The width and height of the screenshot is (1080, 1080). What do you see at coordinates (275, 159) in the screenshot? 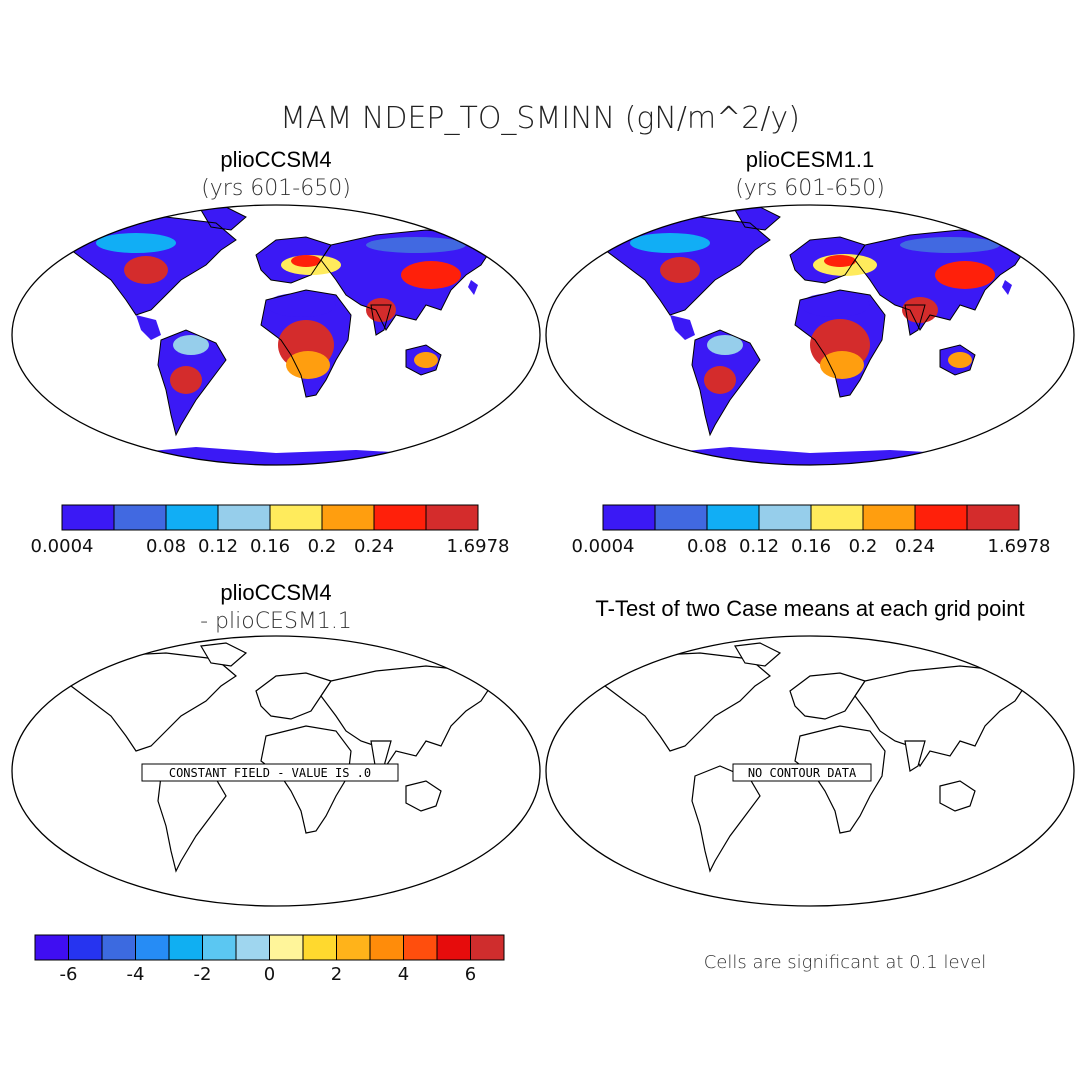
I see `panel-title-top-left: plioCCSM4` at bounding box center [275, 159].